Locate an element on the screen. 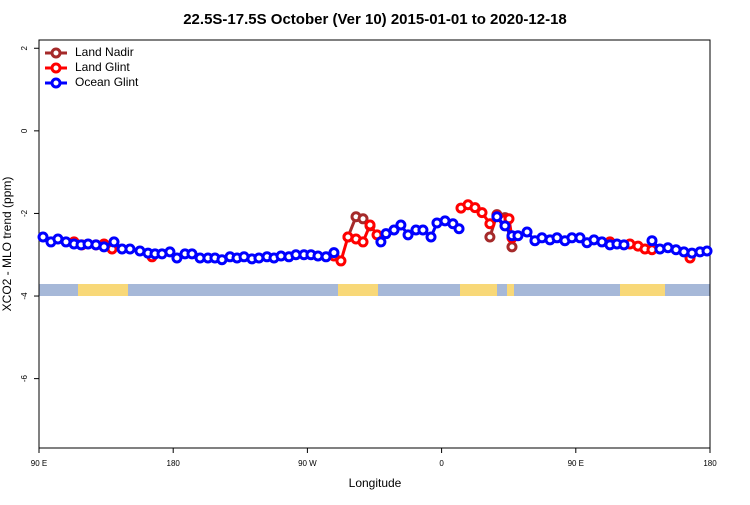  y-axis-label: XCO2 - MLO trend (ppm) is located at coordinates (7, 244).